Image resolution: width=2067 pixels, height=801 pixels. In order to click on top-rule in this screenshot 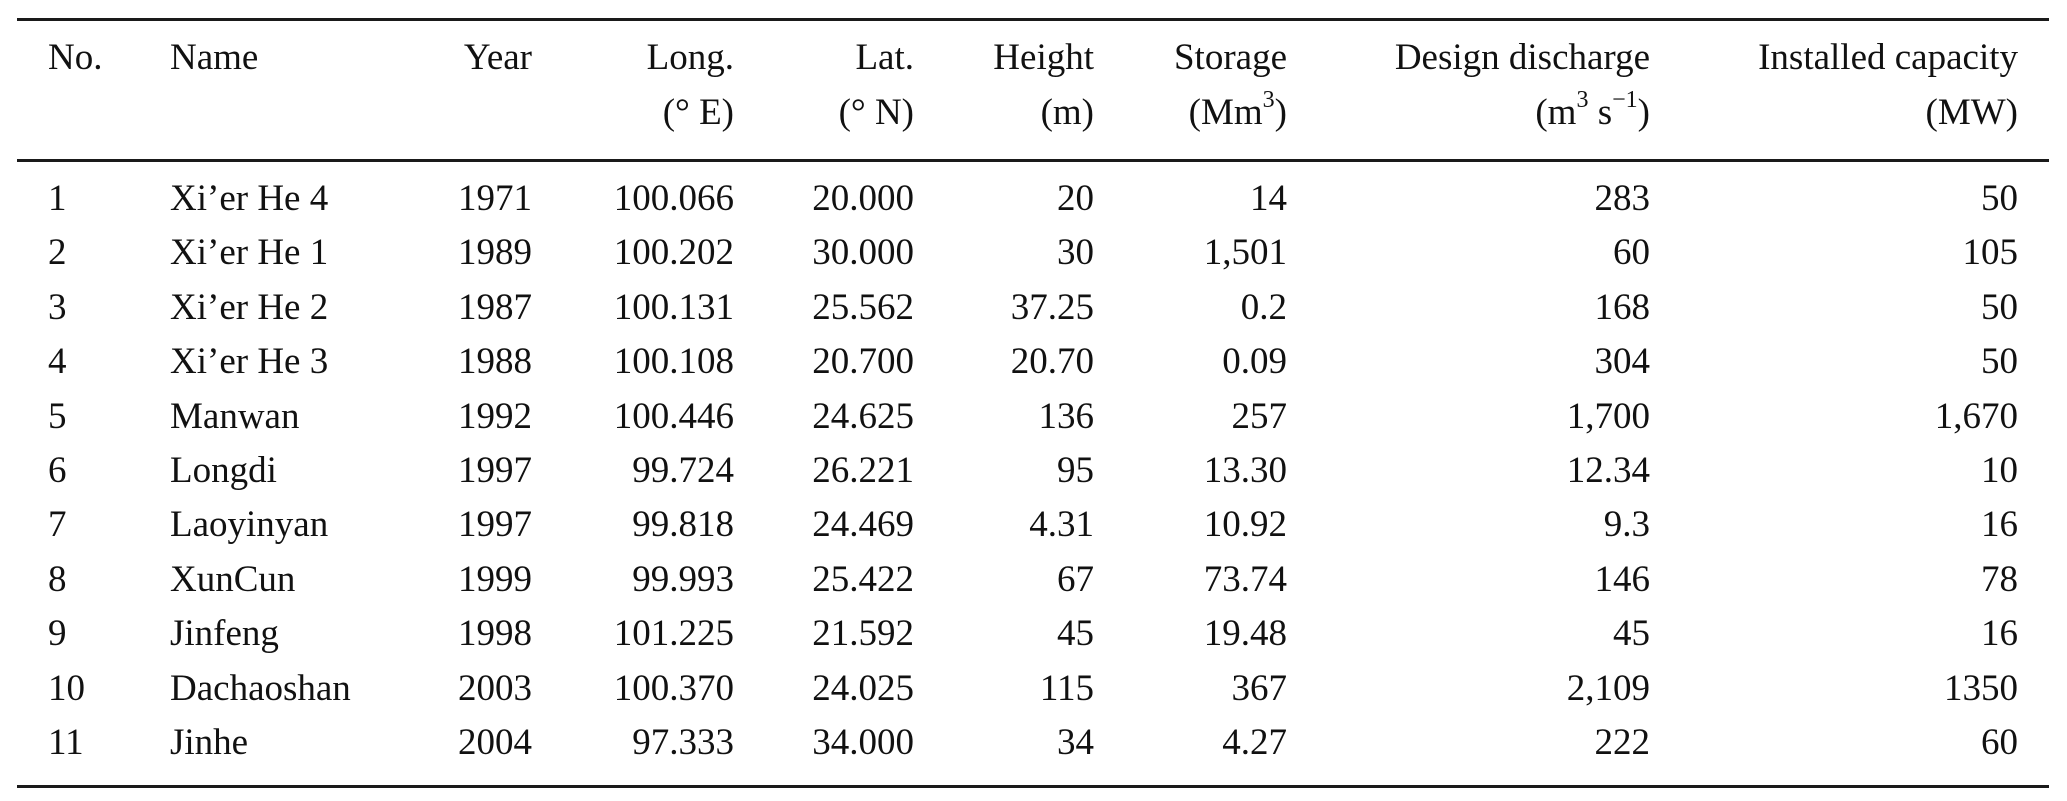, I will do `click(1033, 19)`.